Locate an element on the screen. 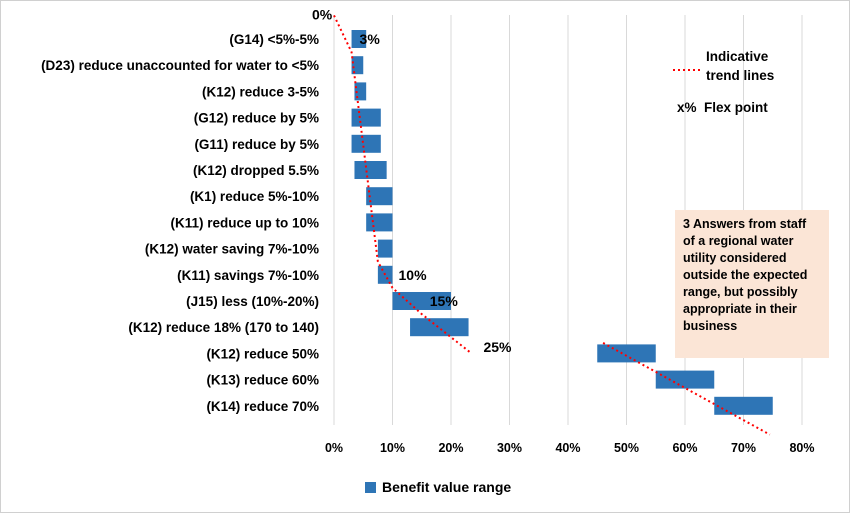 The height and width of the screenshot is (513, 850). x-tick-labels-layer: 0% 10% 20% 30% 40% 50% 60% 70% 80% is located at coordinates (570, 448).